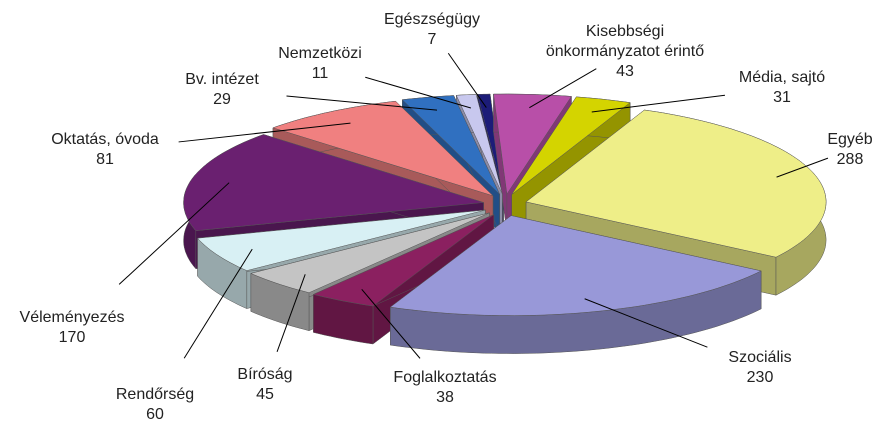 The height and width of the screenshot is (429, 877). What do you see at coordinates (265, 374) in the screenshot?
I see `category-name: Bíróság` at bounding box center [265, 374].